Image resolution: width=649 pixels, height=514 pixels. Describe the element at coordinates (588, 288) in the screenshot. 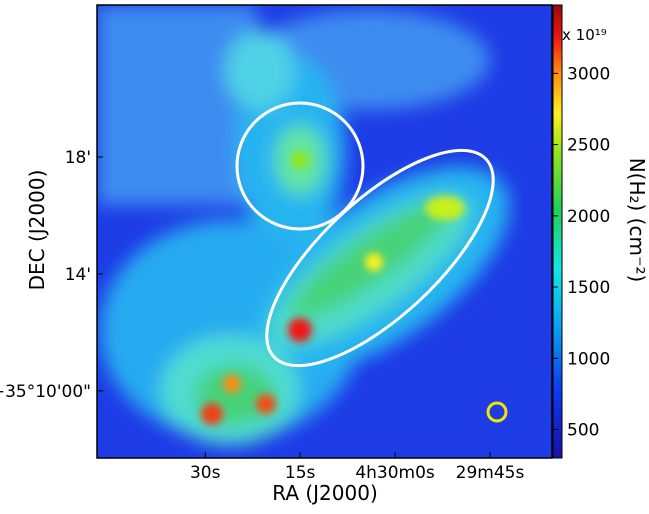

I see `colorbar-tick-label: 1500` at that location.